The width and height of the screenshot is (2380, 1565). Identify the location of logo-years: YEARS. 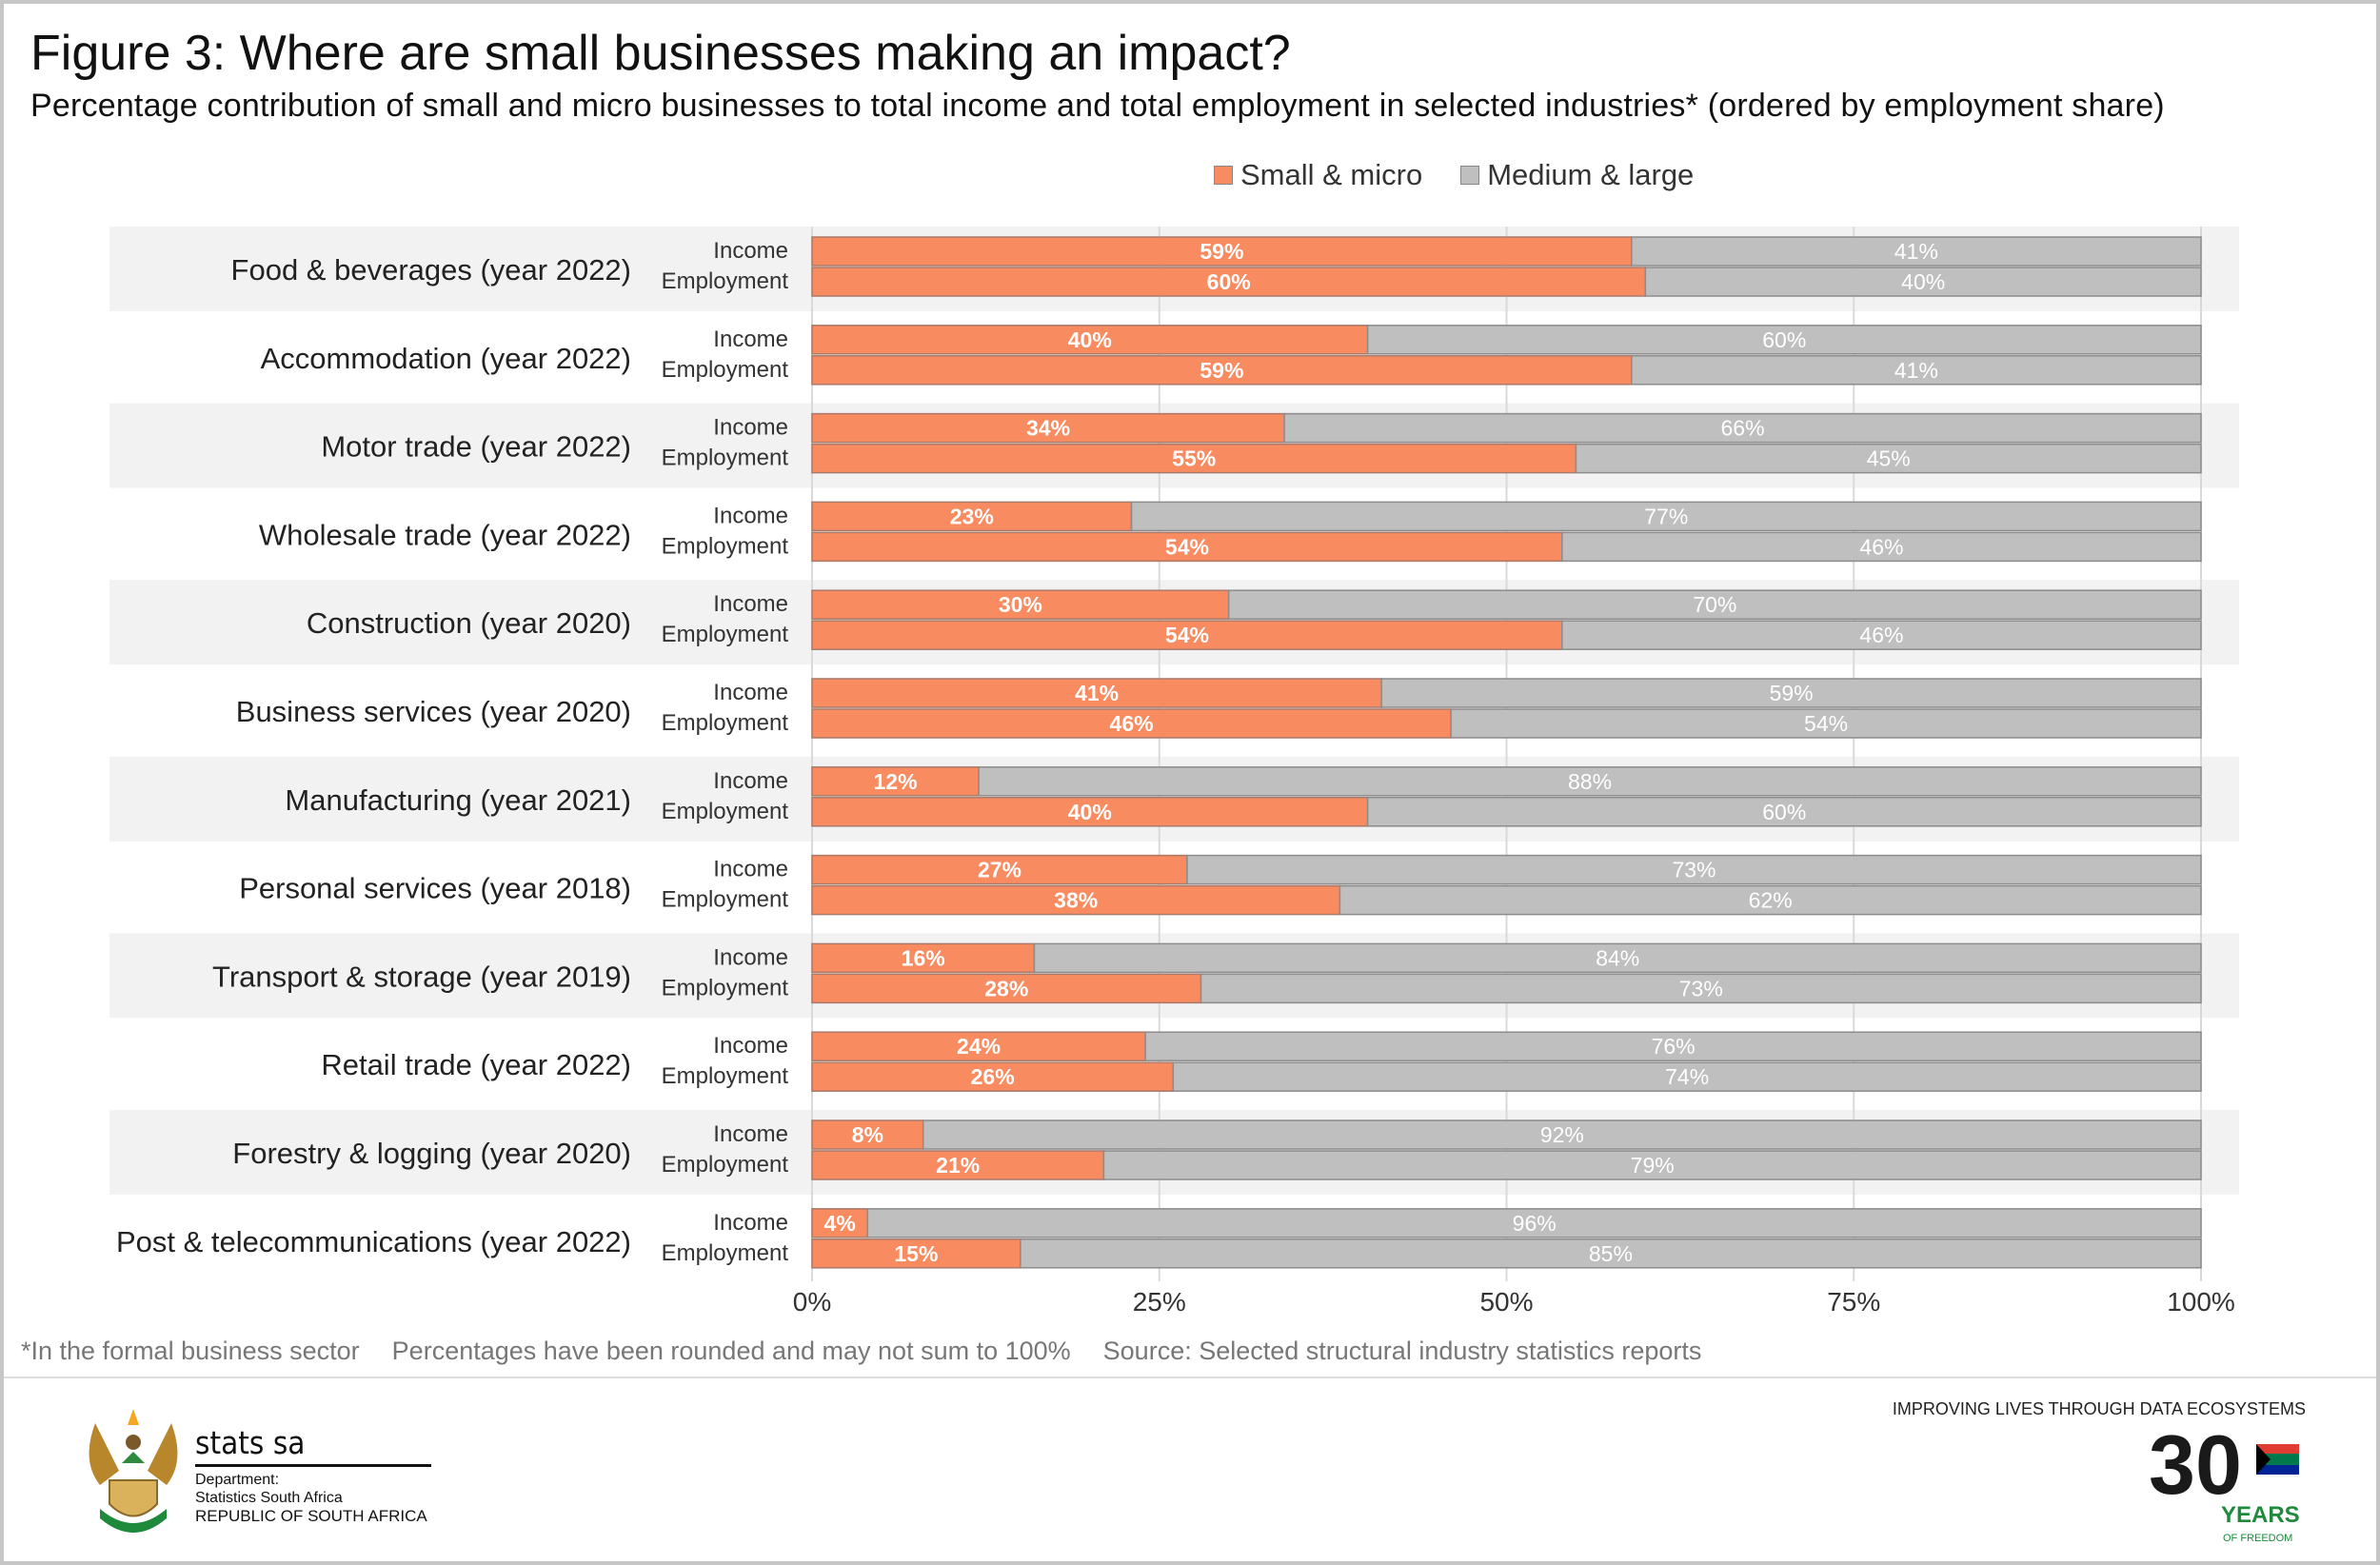
(2260, 1515).